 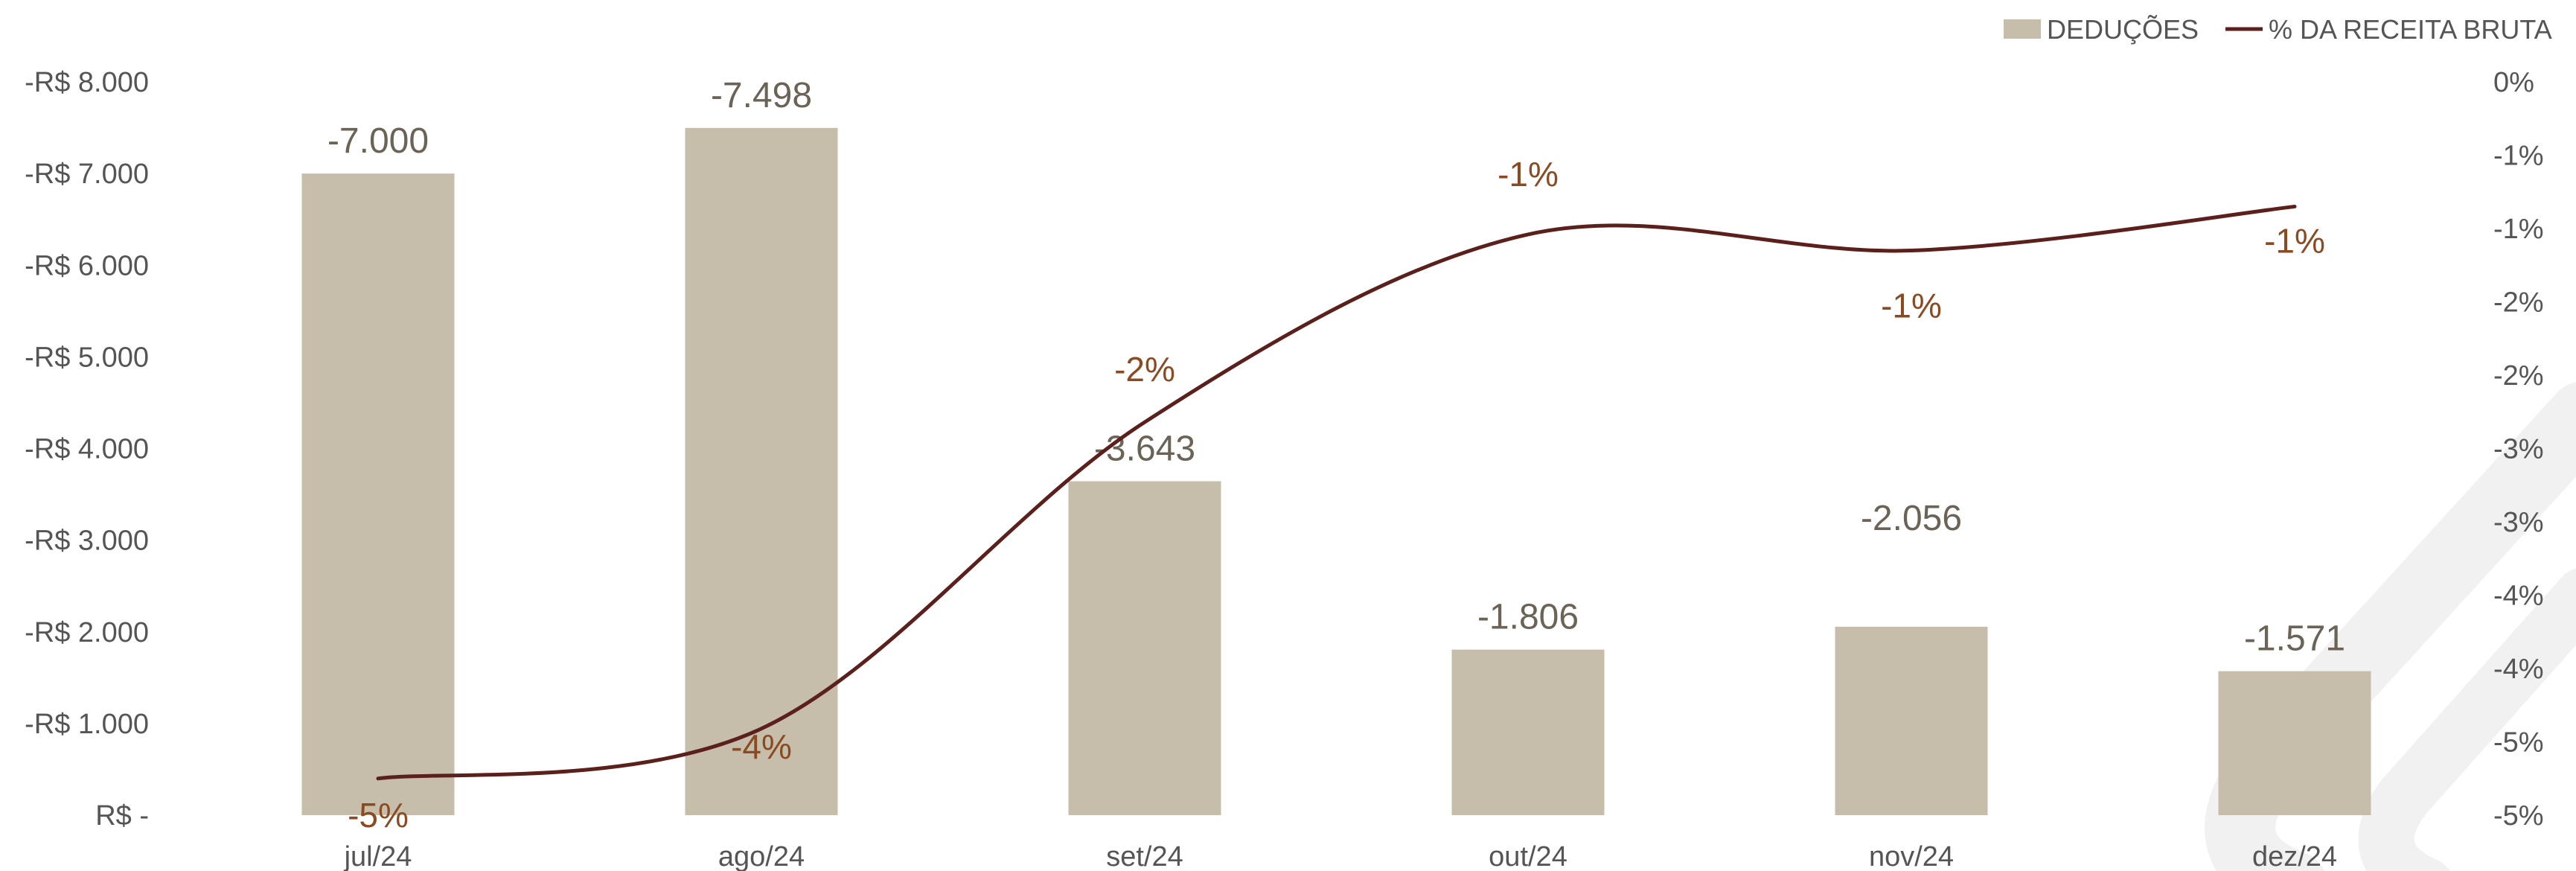 I want to click on x-axis-tick-label: jul/24, so click(x=378, y=856).